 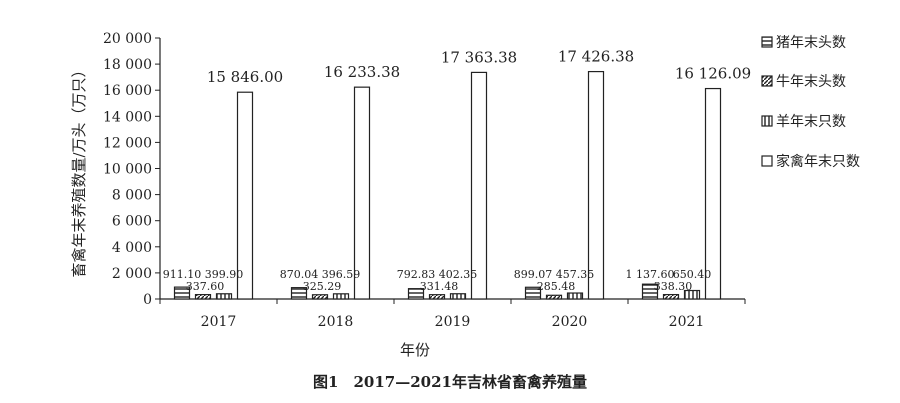 What do you see at coordinates (453, 322) in the screenshot?
I see `x-tick-label: 2019` at bounding box center [453, 322].